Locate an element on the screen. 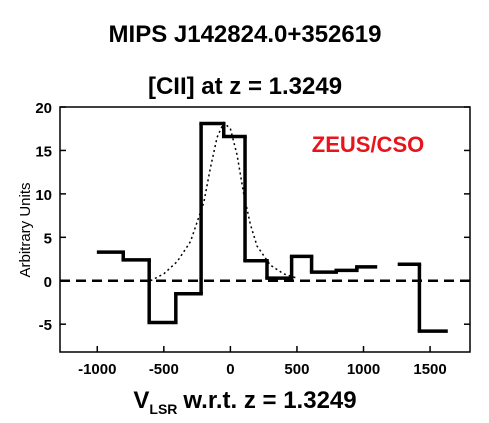 This screenshot has width=489, height=423. y-tick-label: 5 is located at coordinates (48, 238).